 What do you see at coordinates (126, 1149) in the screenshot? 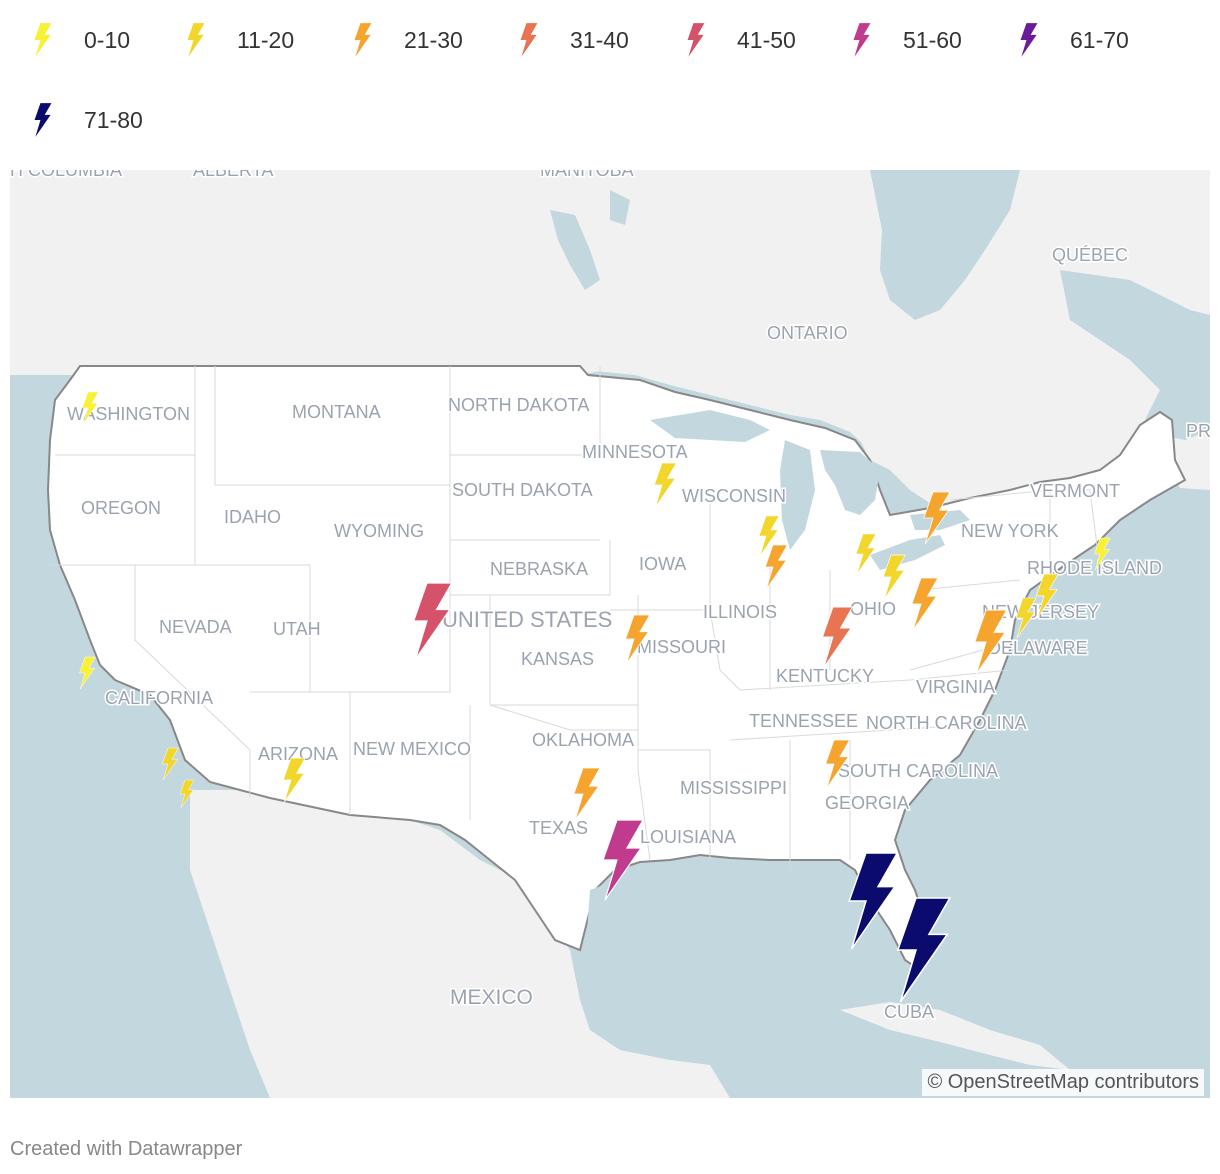
I see `footer-credit: Created with Datawrapper` at bounding box center [126, 1149].